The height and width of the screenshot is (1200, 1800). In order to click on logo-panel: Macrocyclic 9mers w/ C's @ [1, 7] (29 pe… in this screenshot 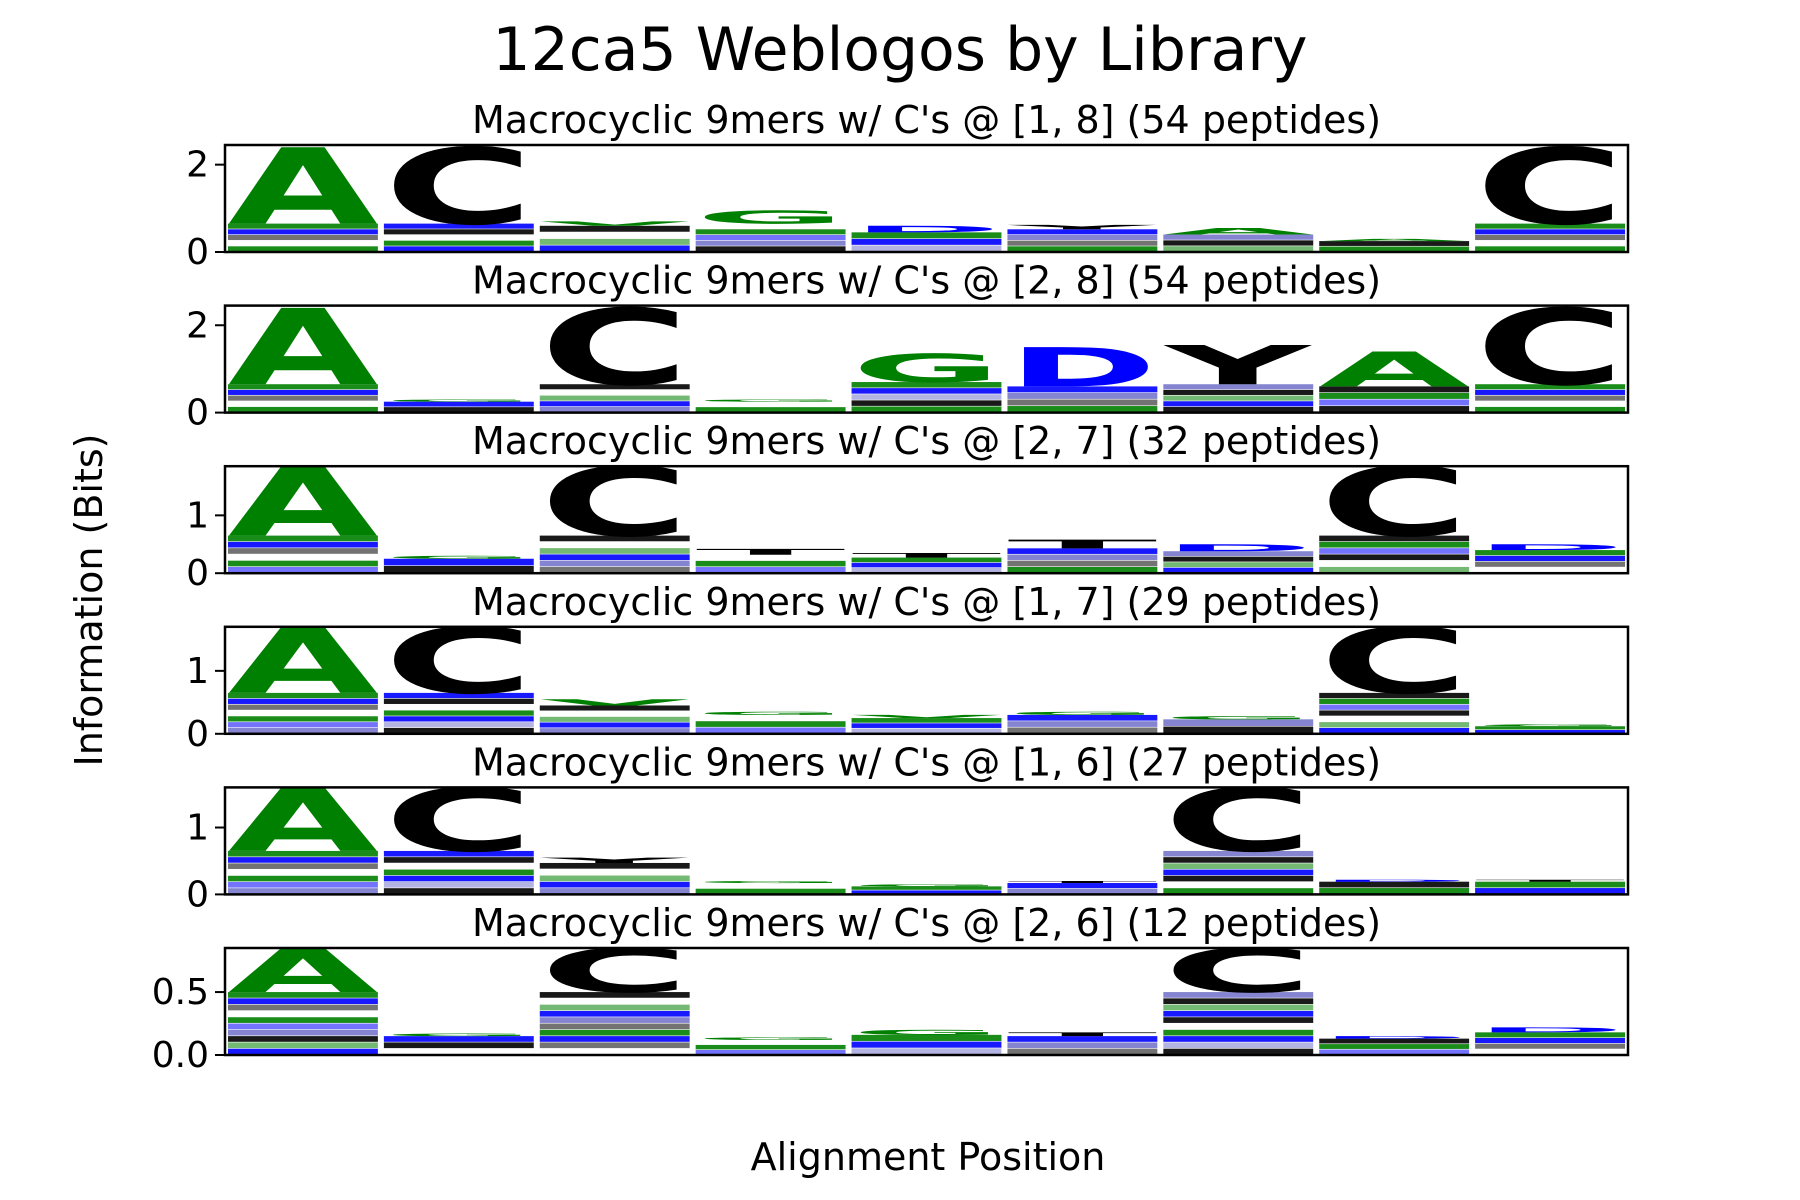, I will do `click(908, 667)`.